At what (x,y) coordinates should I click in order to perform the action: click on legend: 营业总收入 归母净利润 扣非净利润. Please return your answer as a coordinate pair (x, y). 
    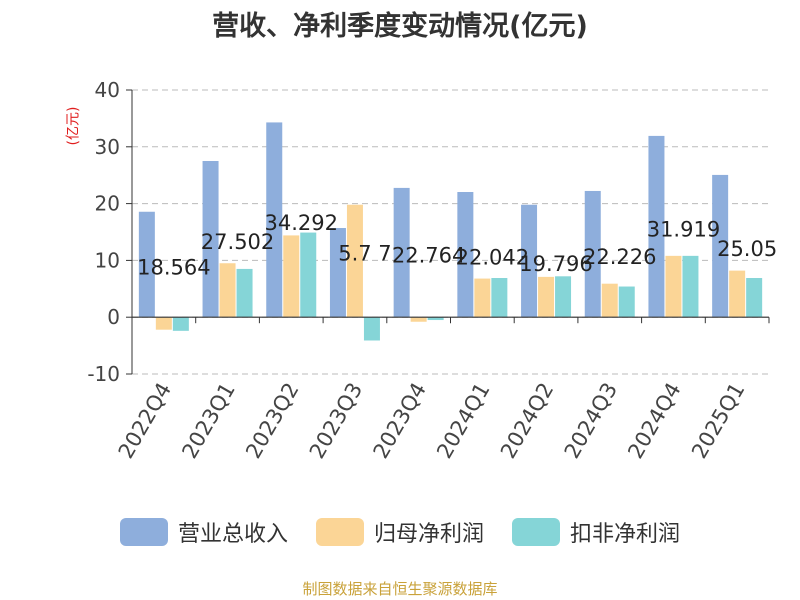
    Looking at the image, I should click on (400, 532).